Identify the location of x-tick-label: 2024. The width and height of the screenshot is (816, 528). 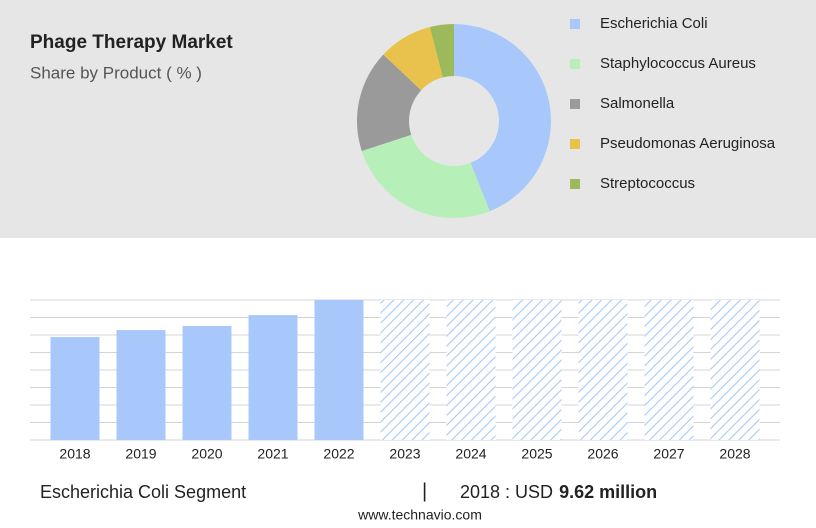
(470, 454).